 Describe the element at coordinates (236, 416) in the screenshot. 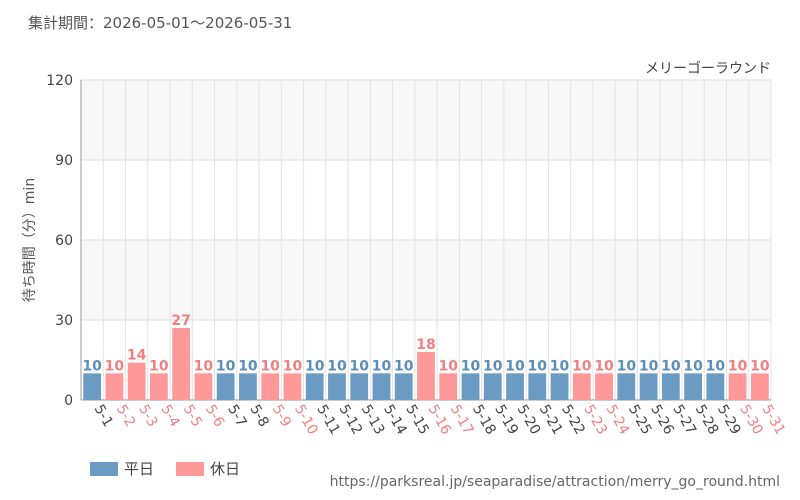

I see `x-tick-label-5-7: 5-7` at that location.